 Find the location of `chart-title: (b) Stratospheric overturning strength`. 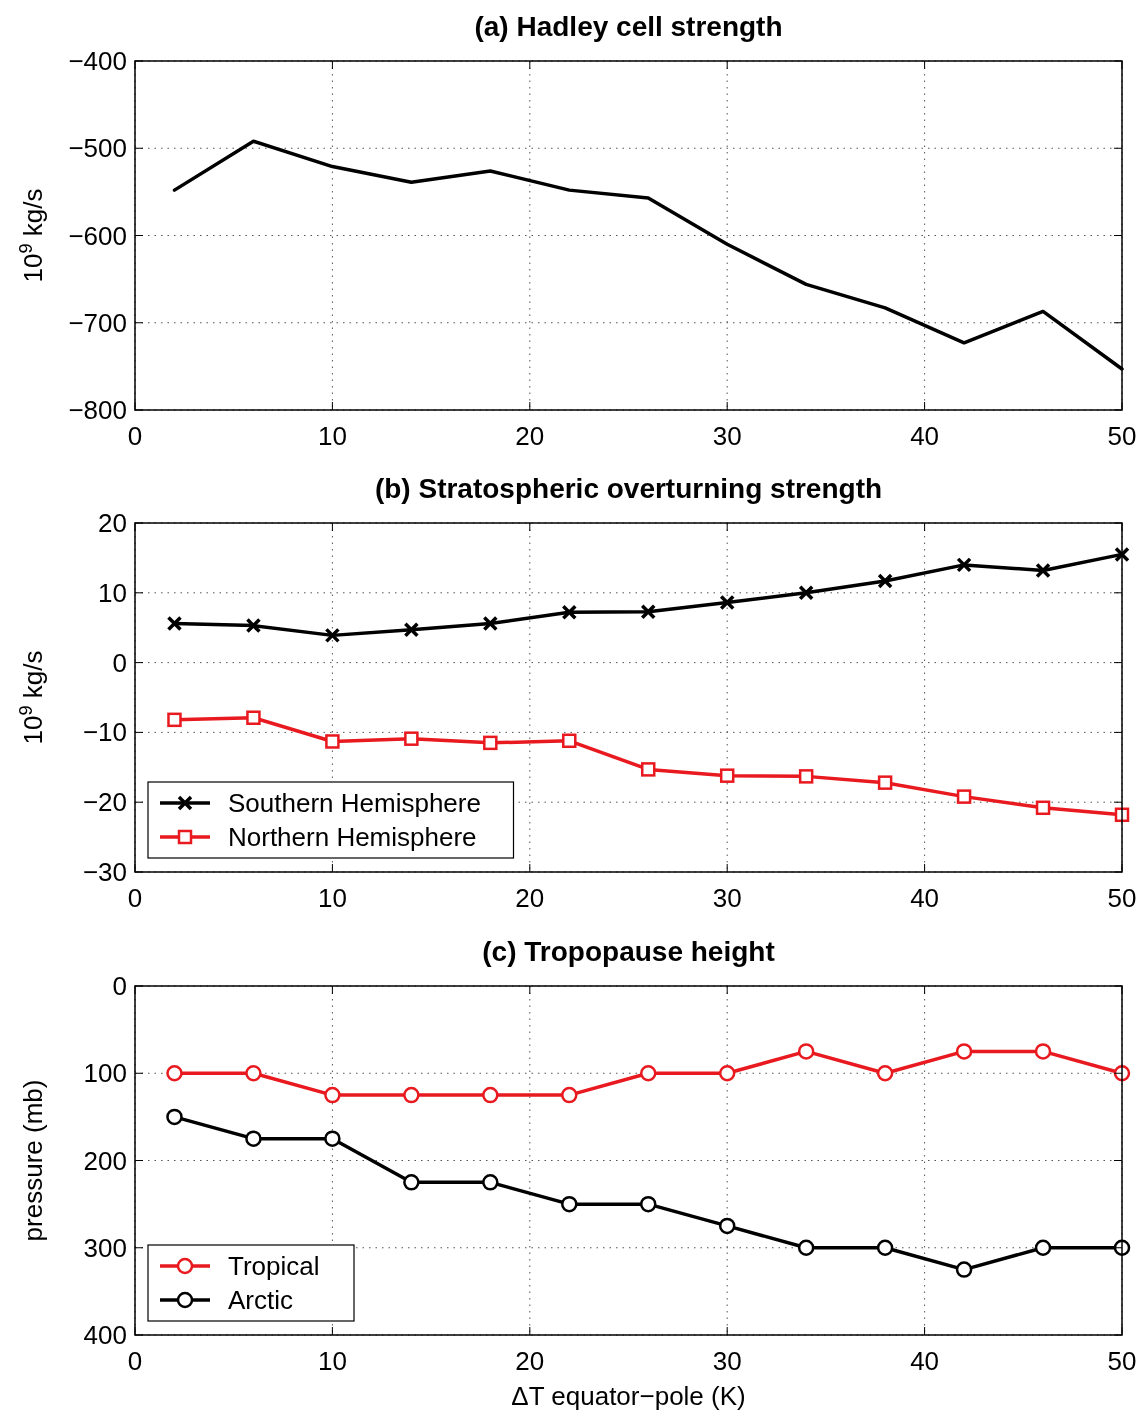

chart-title: (b) Stratospheric overturning strength is located at coordinates (628, 488).